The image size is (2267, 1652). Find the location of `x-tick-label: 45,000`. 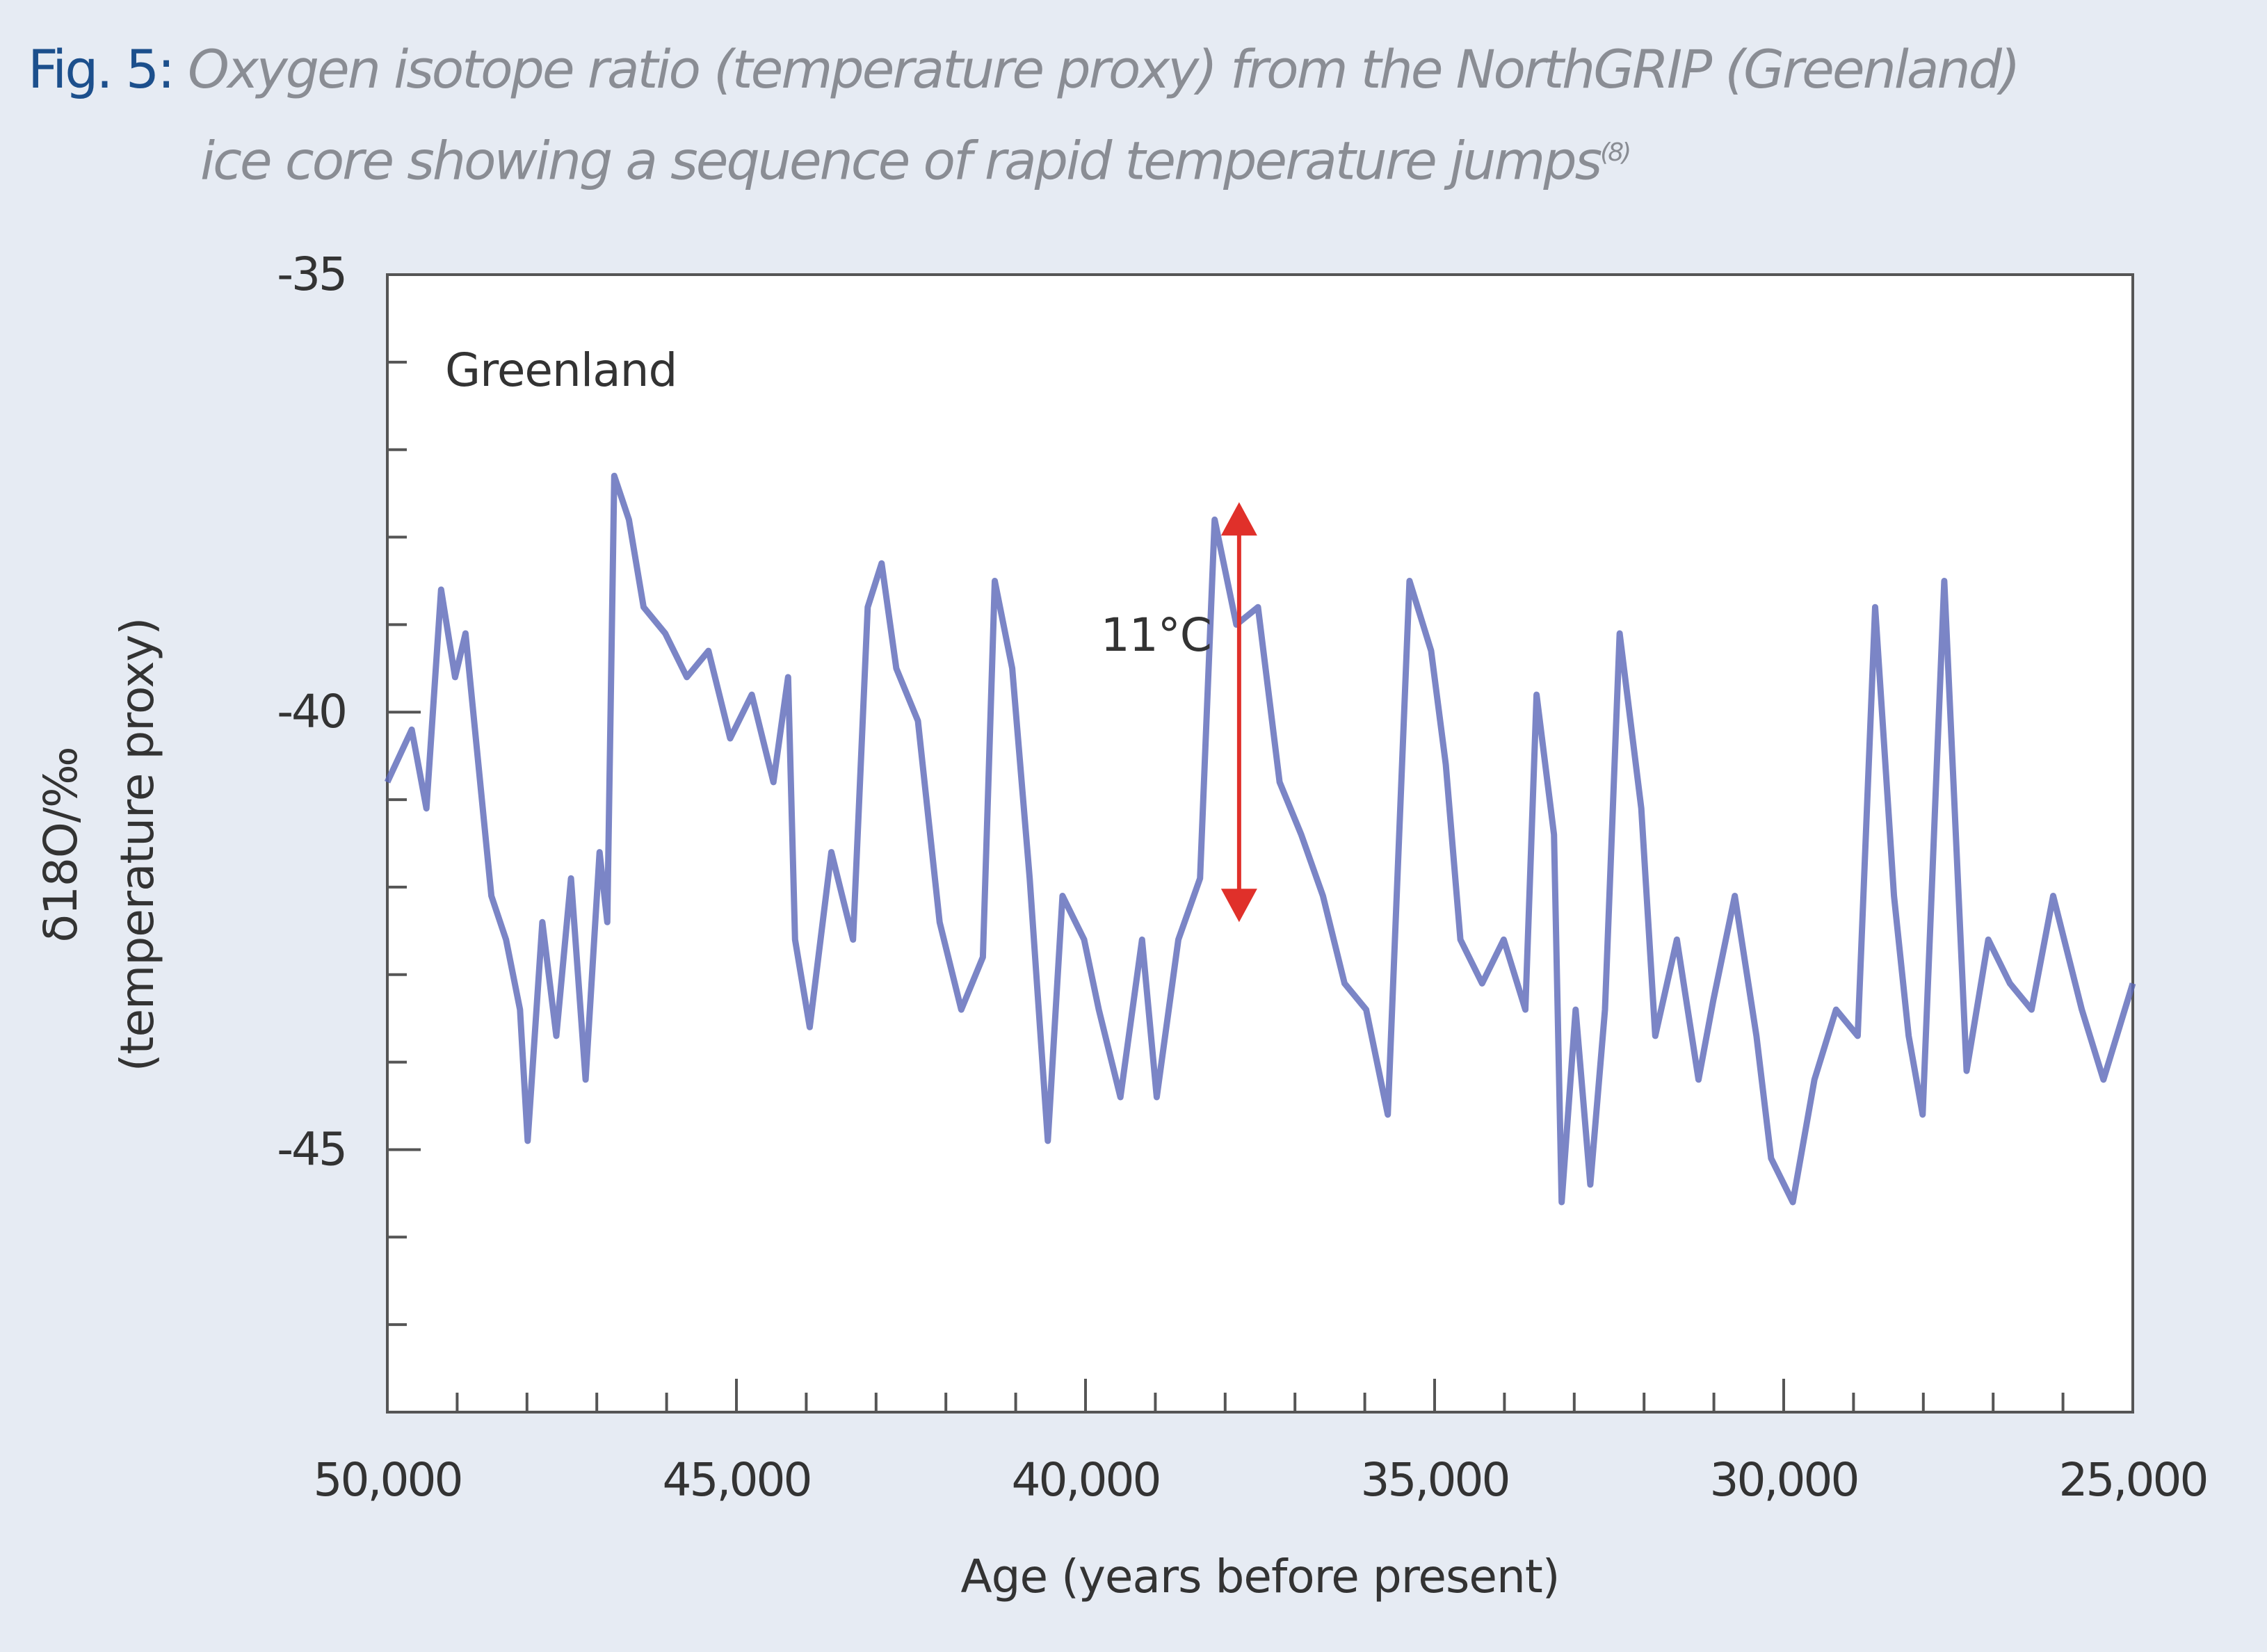

x-tick-label: 45,000 is located at coordinates (737, 1480).